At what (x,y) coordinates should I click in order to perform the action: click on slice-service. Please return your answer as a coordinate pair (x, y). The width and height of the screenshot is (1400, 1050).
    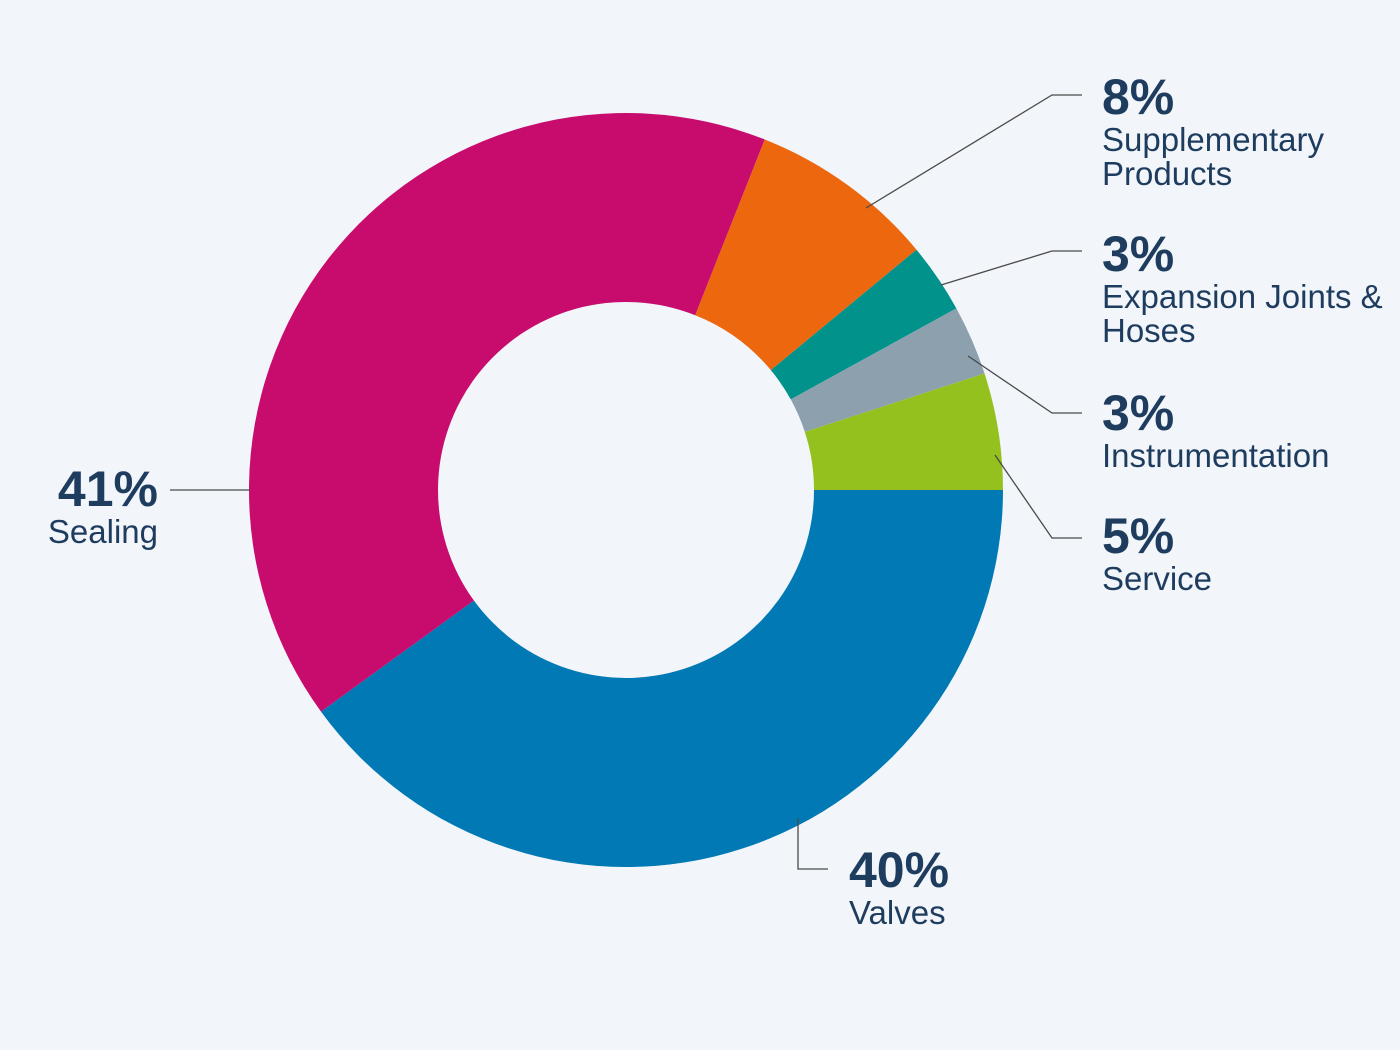
    Looking at the image, I should click on (903, 431).